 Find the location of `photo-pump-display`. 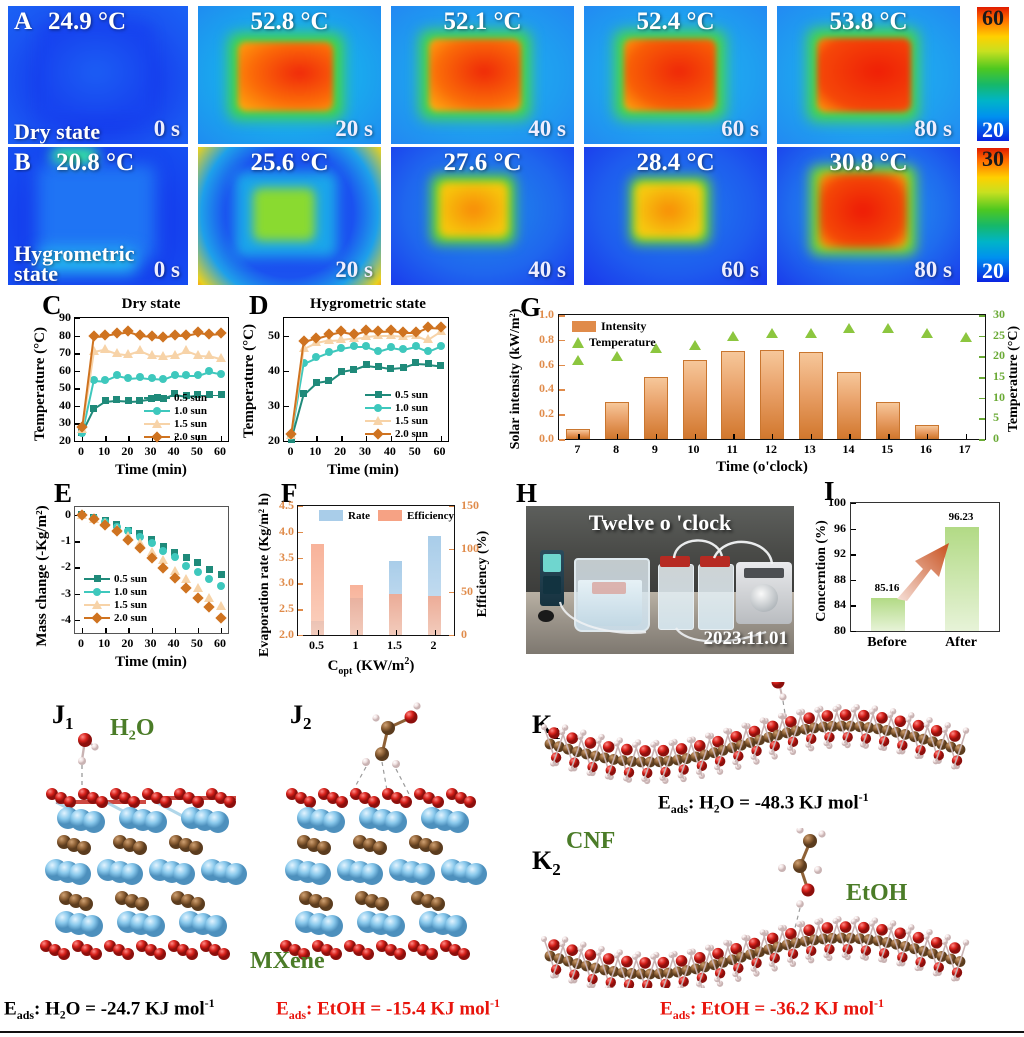

photo-pump-display is located at coordinates (764, 573).